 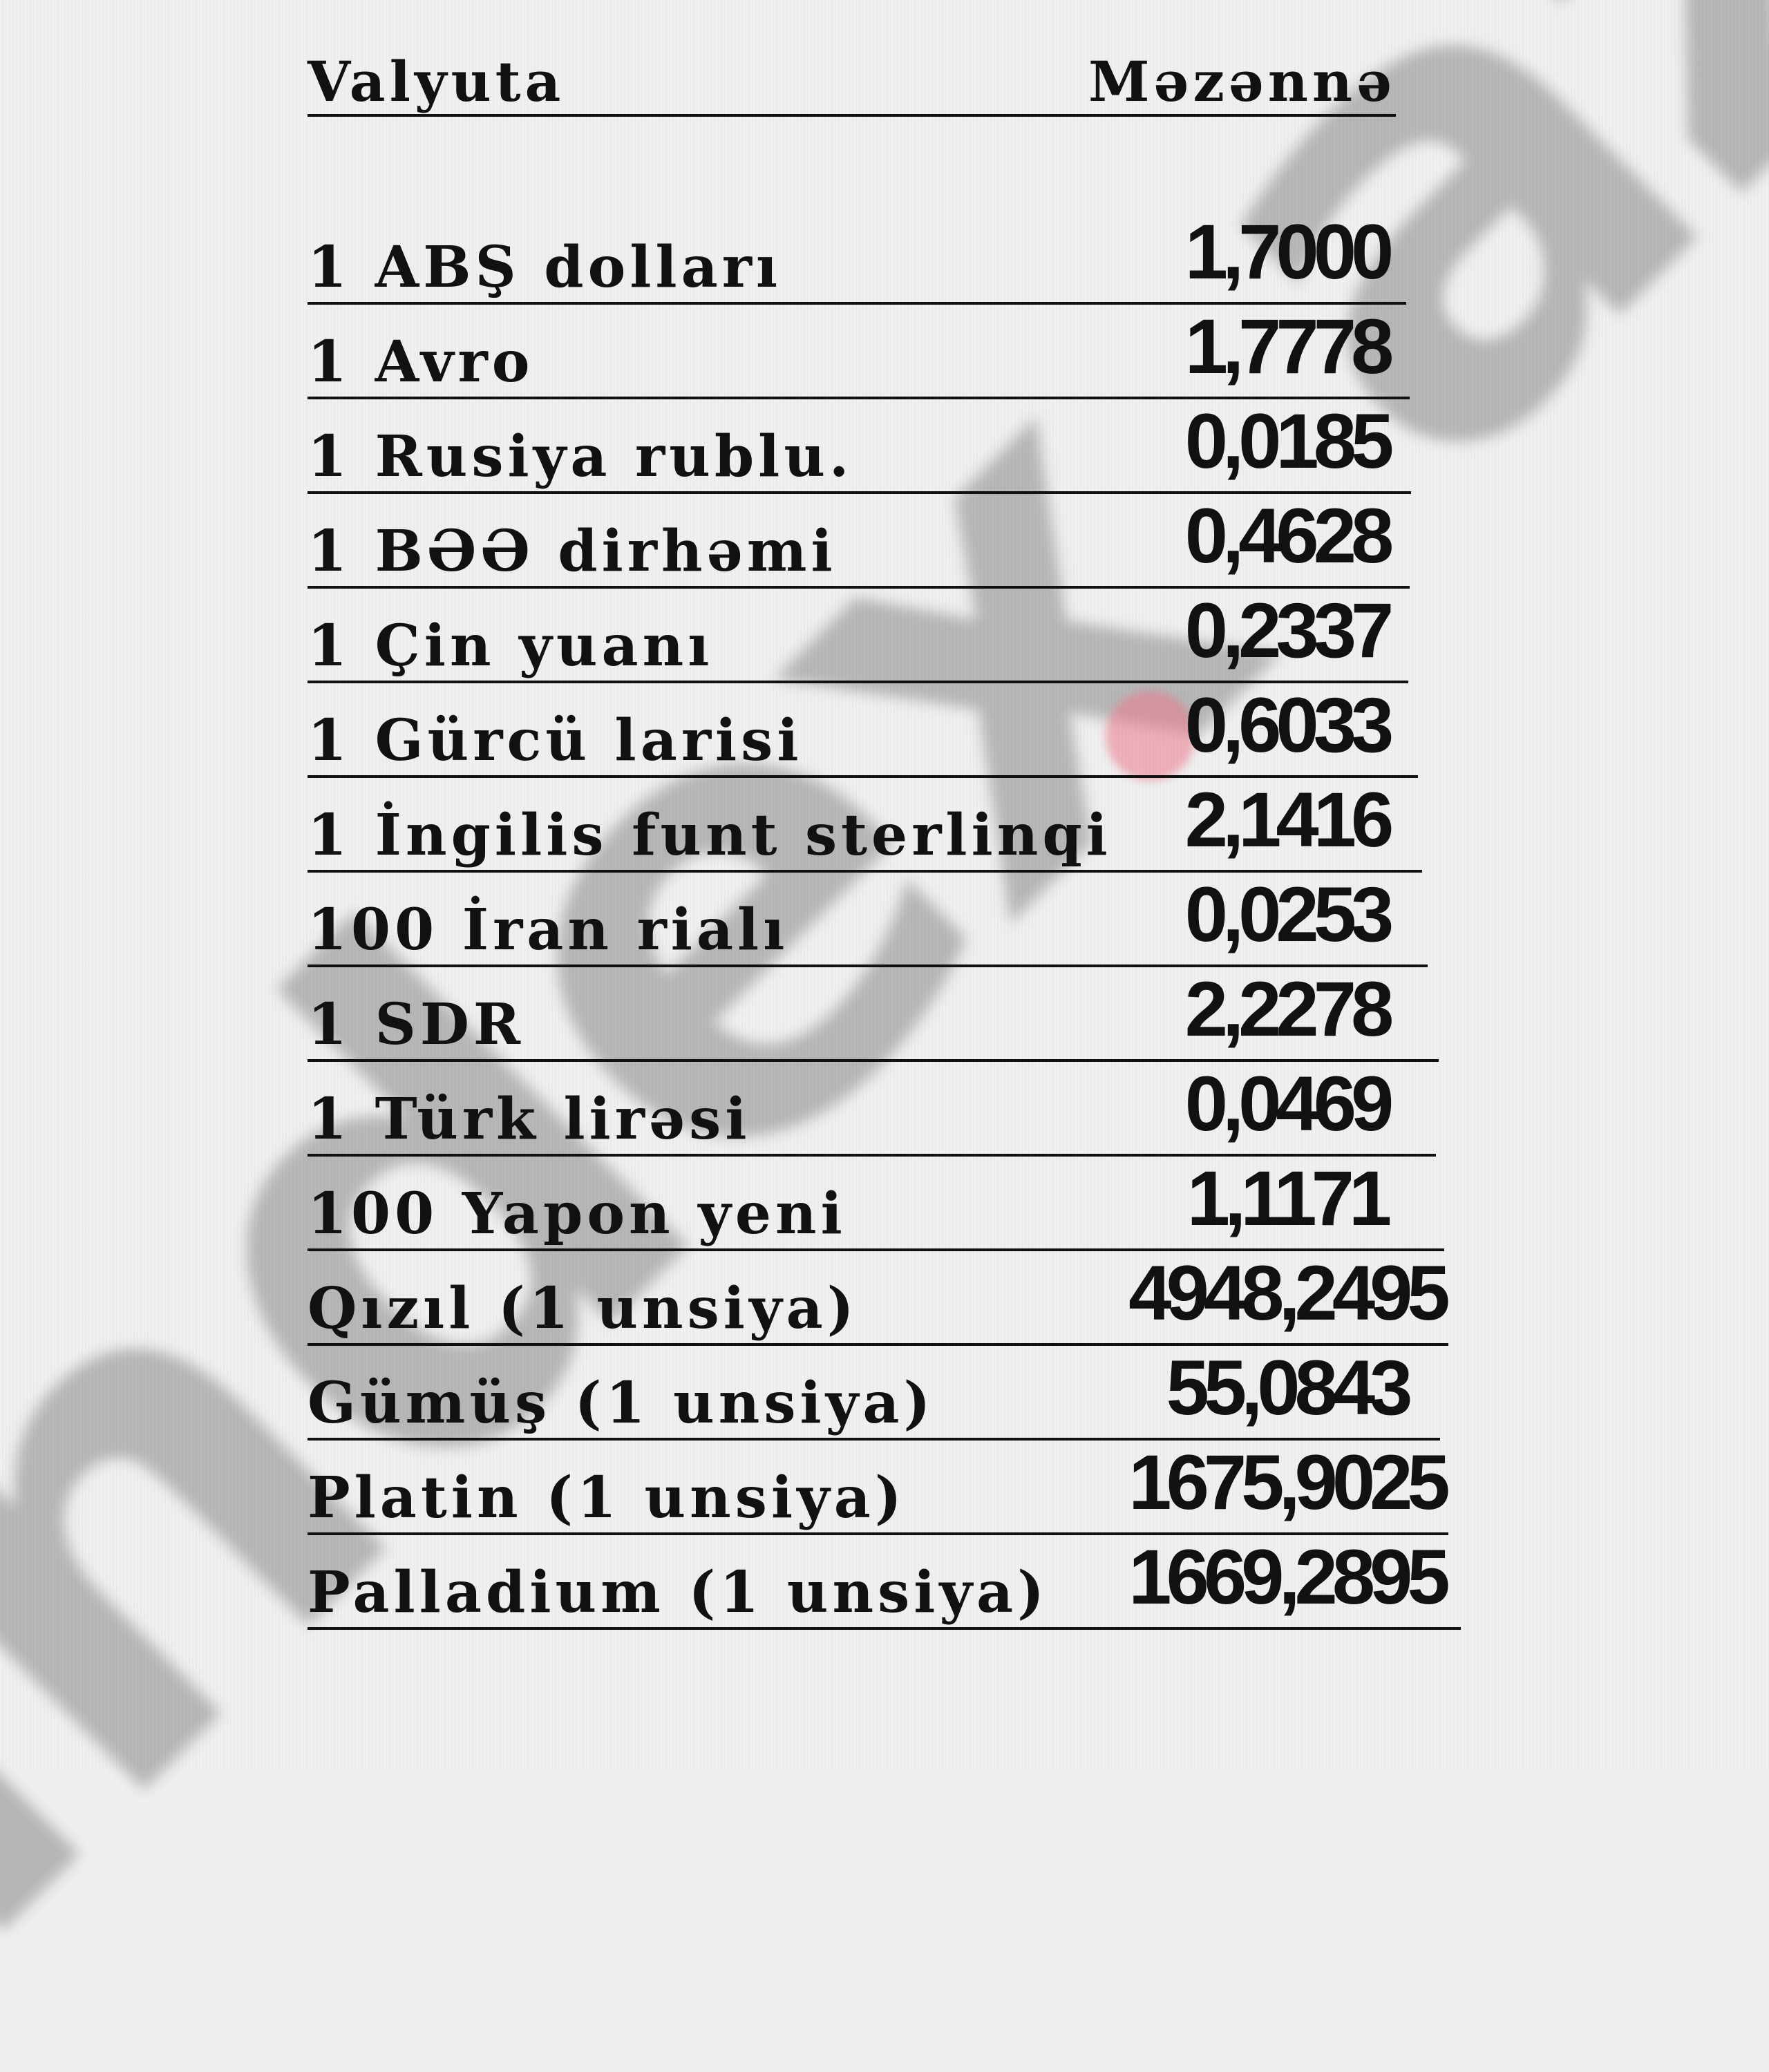 What do you see at coordinates (1289, 1387) in the screenshot?
I see `rate-value: 55,0843` at bounding box center [1289, 1387].